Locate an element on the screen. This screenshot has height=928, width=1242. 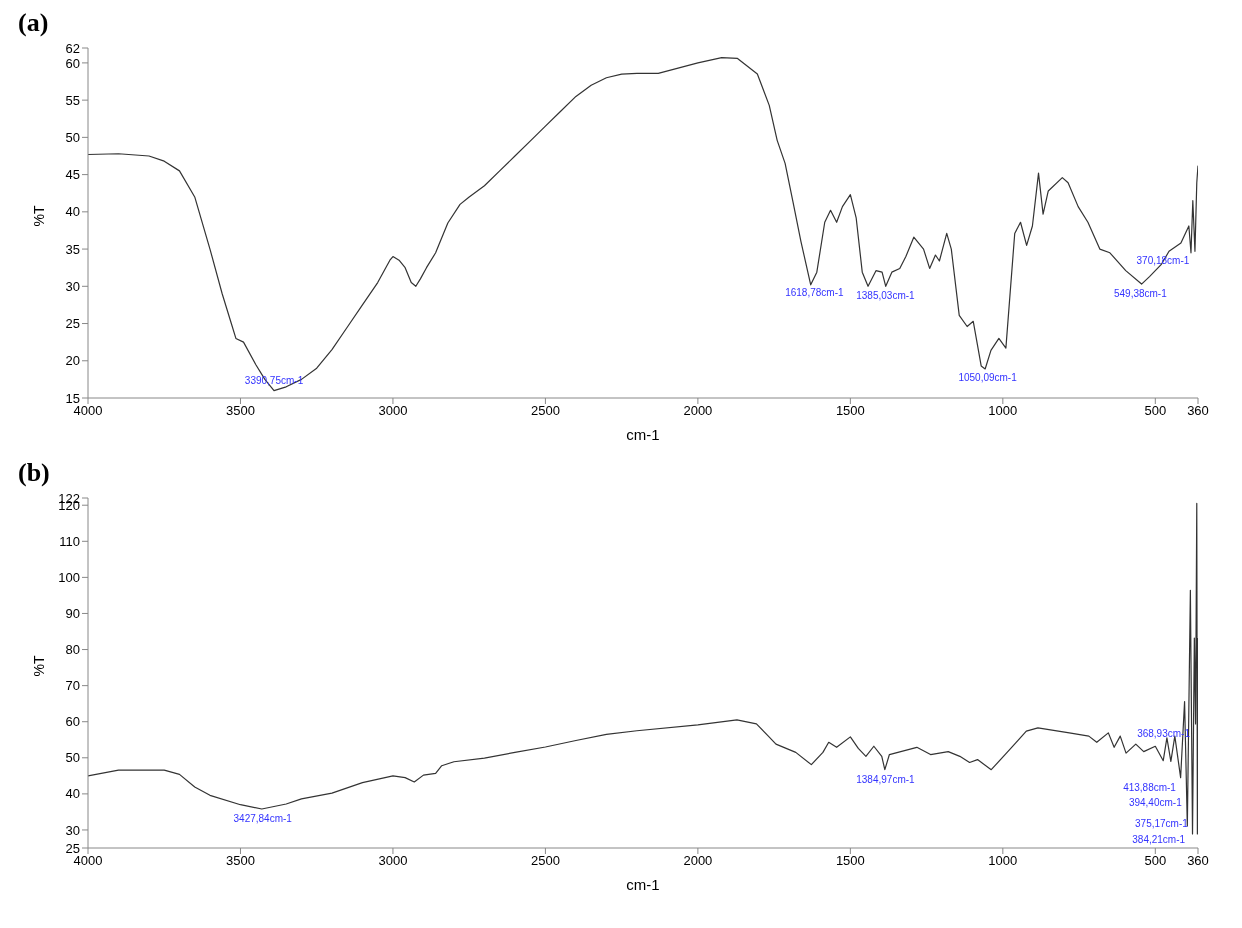
y-tick-label: 110 is located at coordinates (69, 541).